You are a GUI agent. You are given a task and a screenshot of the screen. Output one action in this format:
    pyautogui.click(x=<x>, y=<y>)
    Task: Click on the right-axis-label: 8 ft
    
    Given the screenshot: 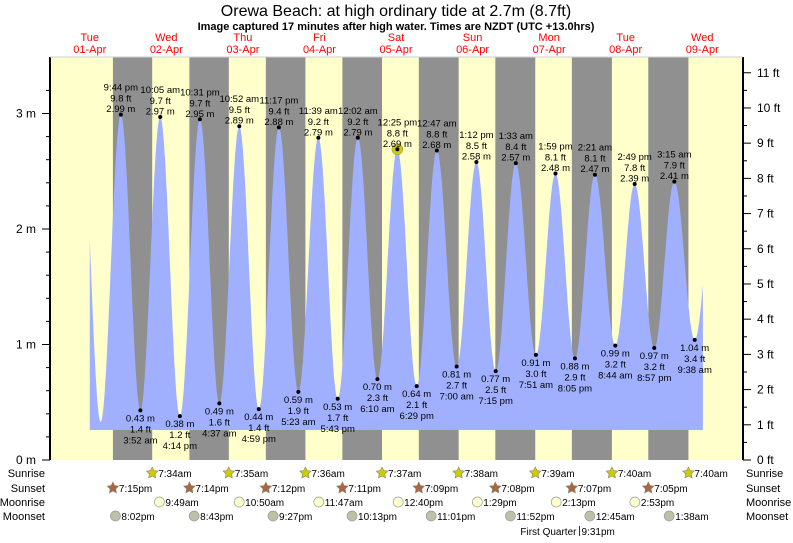 What is the action you would take?
    pyautogui.click(x=765, y=178)
    